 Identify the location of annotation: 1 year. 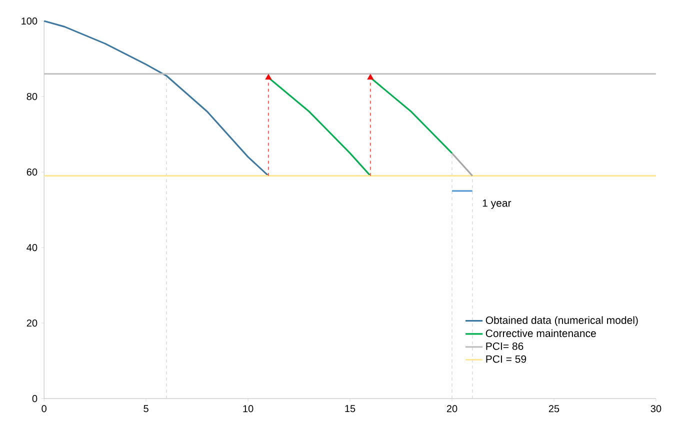
(497, 205).